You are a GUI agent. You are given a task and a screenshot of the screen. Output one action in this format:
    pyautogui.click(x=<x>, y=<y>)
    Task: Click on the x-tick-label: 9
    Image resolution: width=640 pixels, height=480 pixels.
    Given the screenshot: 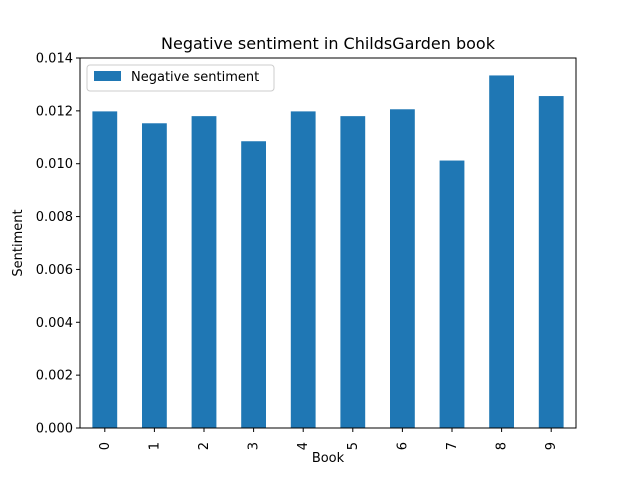 What is the action you would take?
    pyautogui.click(x=551, y=446)
    